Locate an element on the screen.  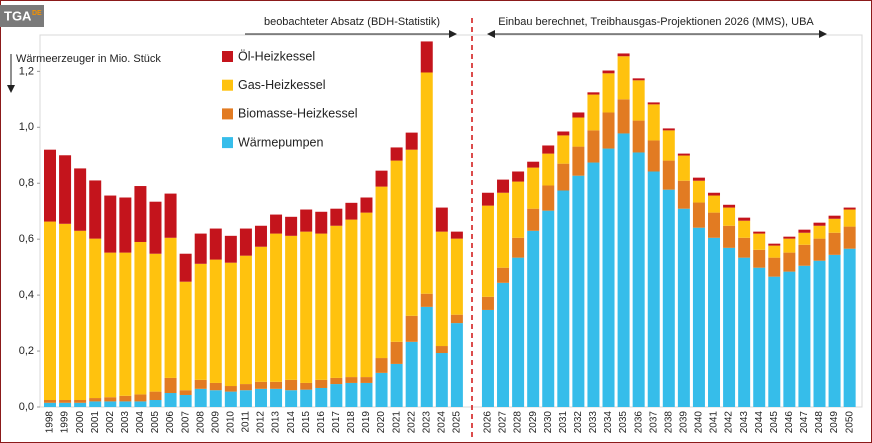
x-tick-label: 2004 is located at coordinates (140, 422).